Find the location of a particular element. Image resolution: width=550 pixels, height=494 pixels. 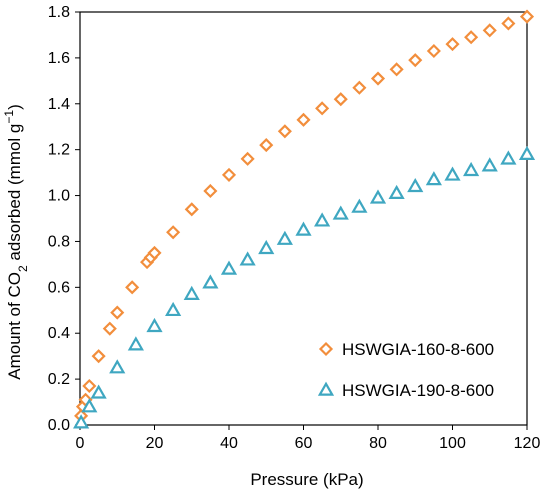

x-tick-label: 40 is located at coordinates (229, 443).